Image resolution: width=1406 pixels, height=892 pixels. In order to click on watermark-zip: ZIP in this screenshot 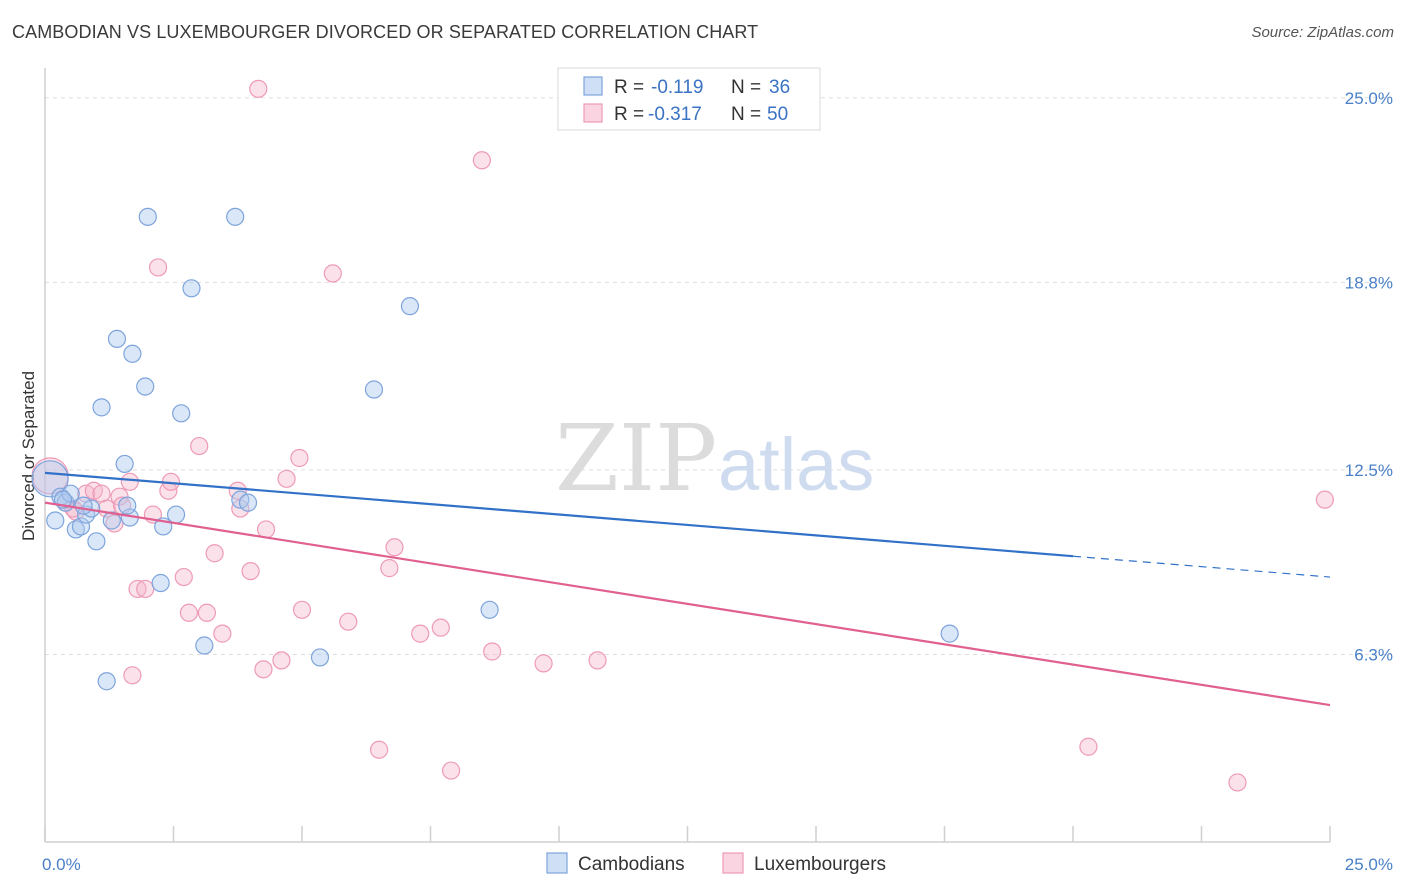, I will do `click(636, 458)`.